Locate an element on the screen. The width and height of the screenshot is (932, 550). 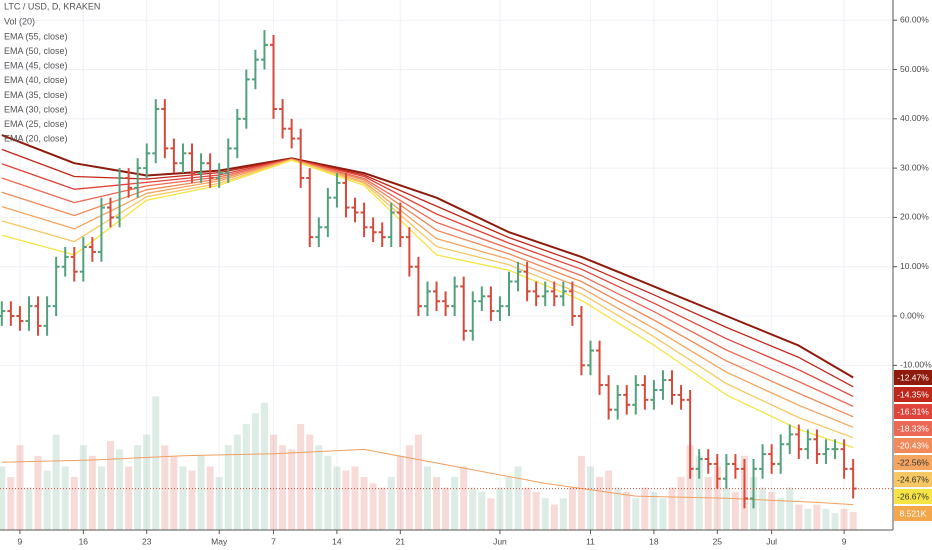
last-value-label: -18.33% is located at coordinates (913, 428).